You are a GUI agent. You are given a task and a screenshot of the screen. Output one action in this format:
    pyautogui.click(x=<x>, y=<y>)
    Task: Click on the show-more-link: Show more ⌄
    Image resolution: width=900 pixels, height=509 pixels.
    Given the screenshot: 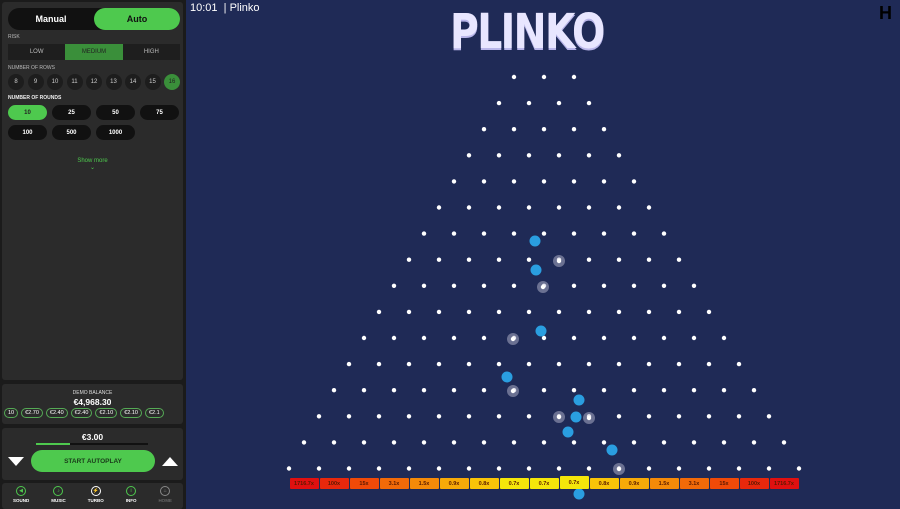 What is the action you would take?
    pyautogui.click(x=92, y=164)
    